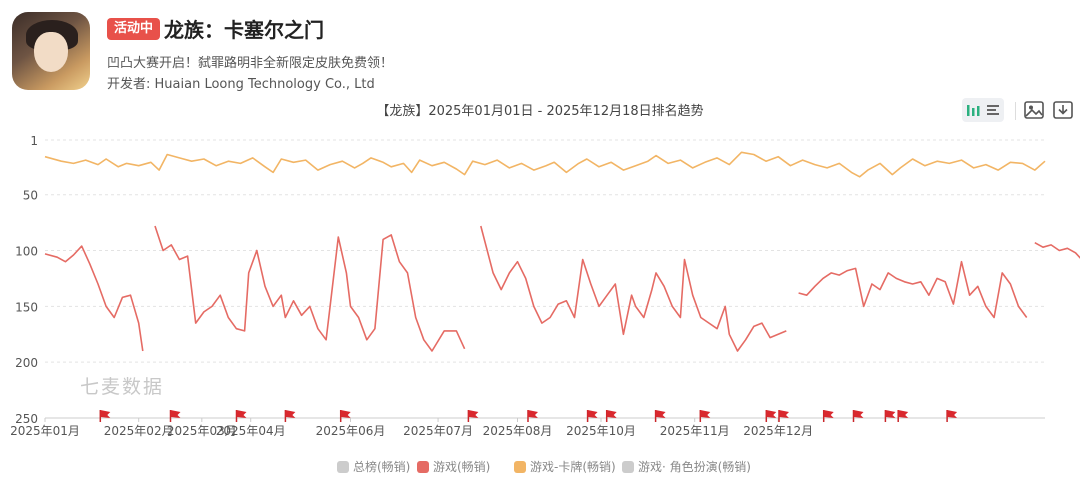  What do you see at coordinates (1015, 111) in the screenshot?
I see `toolbar-divider` at bounding box center [1015, 111].